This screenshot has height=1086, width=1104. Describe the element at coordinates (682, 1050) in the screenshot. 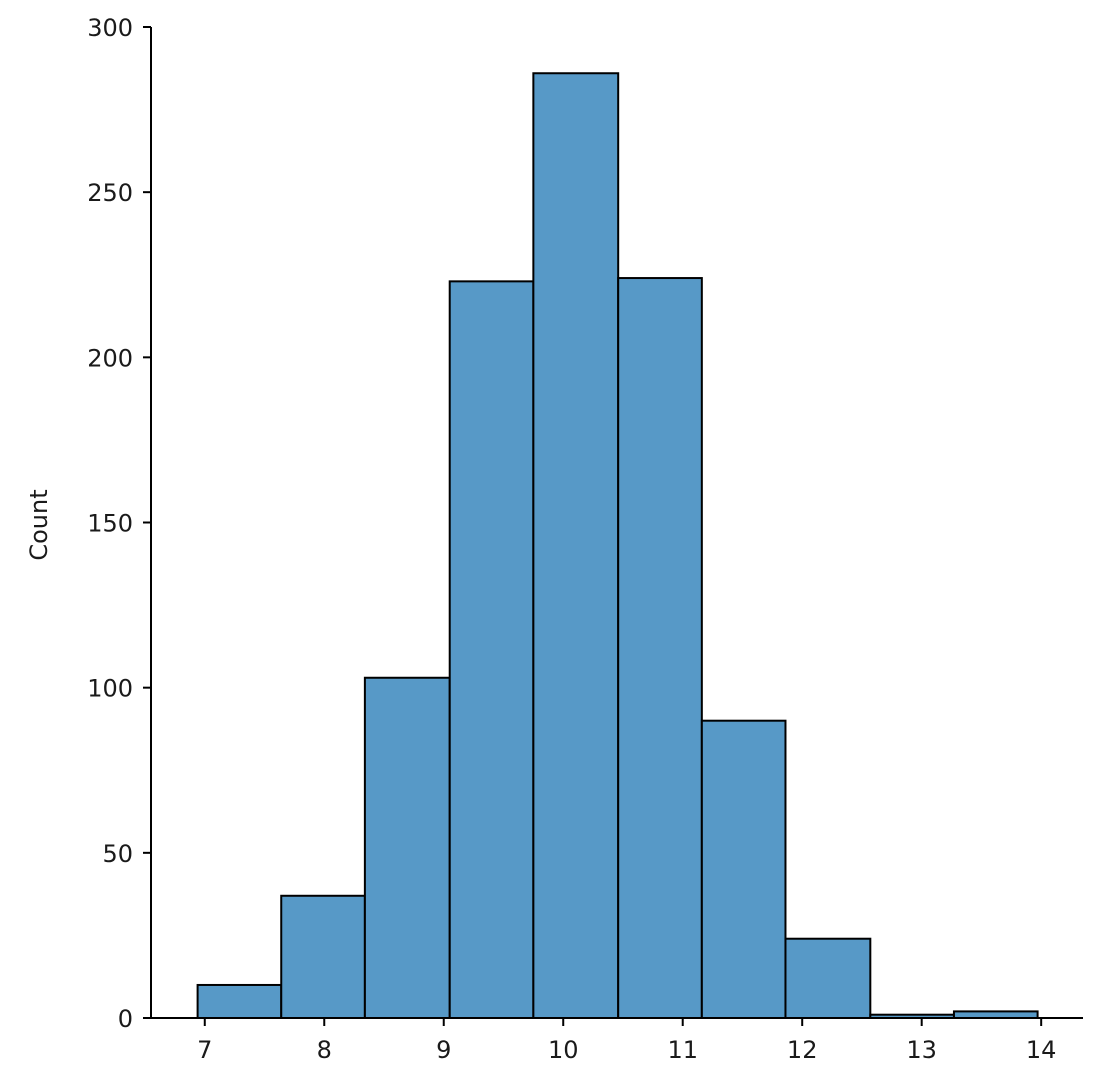

I see `x-tick-label-4: 11` at that location.